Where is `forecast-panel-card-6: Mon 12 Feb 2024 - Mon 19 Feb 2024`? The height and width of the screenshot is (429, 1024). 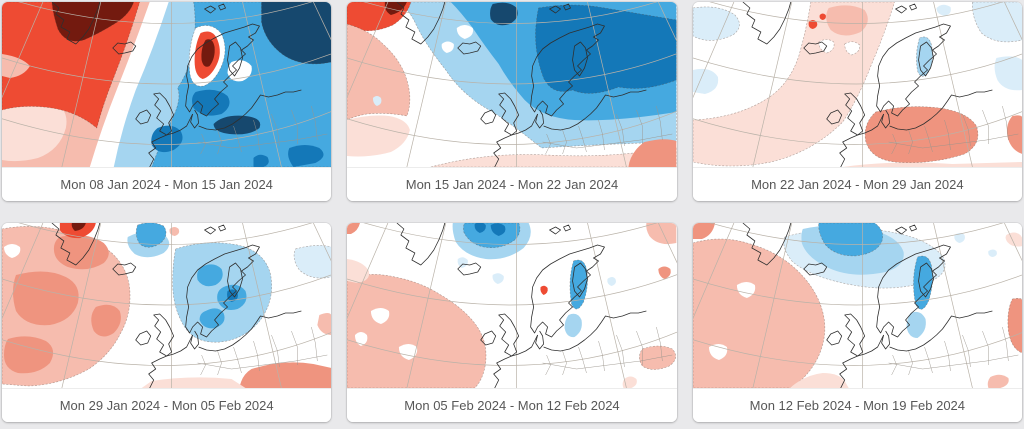 forecast-panel-card-6: Mon 12 Feb 2024 - Mon 19 Feb 2024 is located at coordinates (857, 322).